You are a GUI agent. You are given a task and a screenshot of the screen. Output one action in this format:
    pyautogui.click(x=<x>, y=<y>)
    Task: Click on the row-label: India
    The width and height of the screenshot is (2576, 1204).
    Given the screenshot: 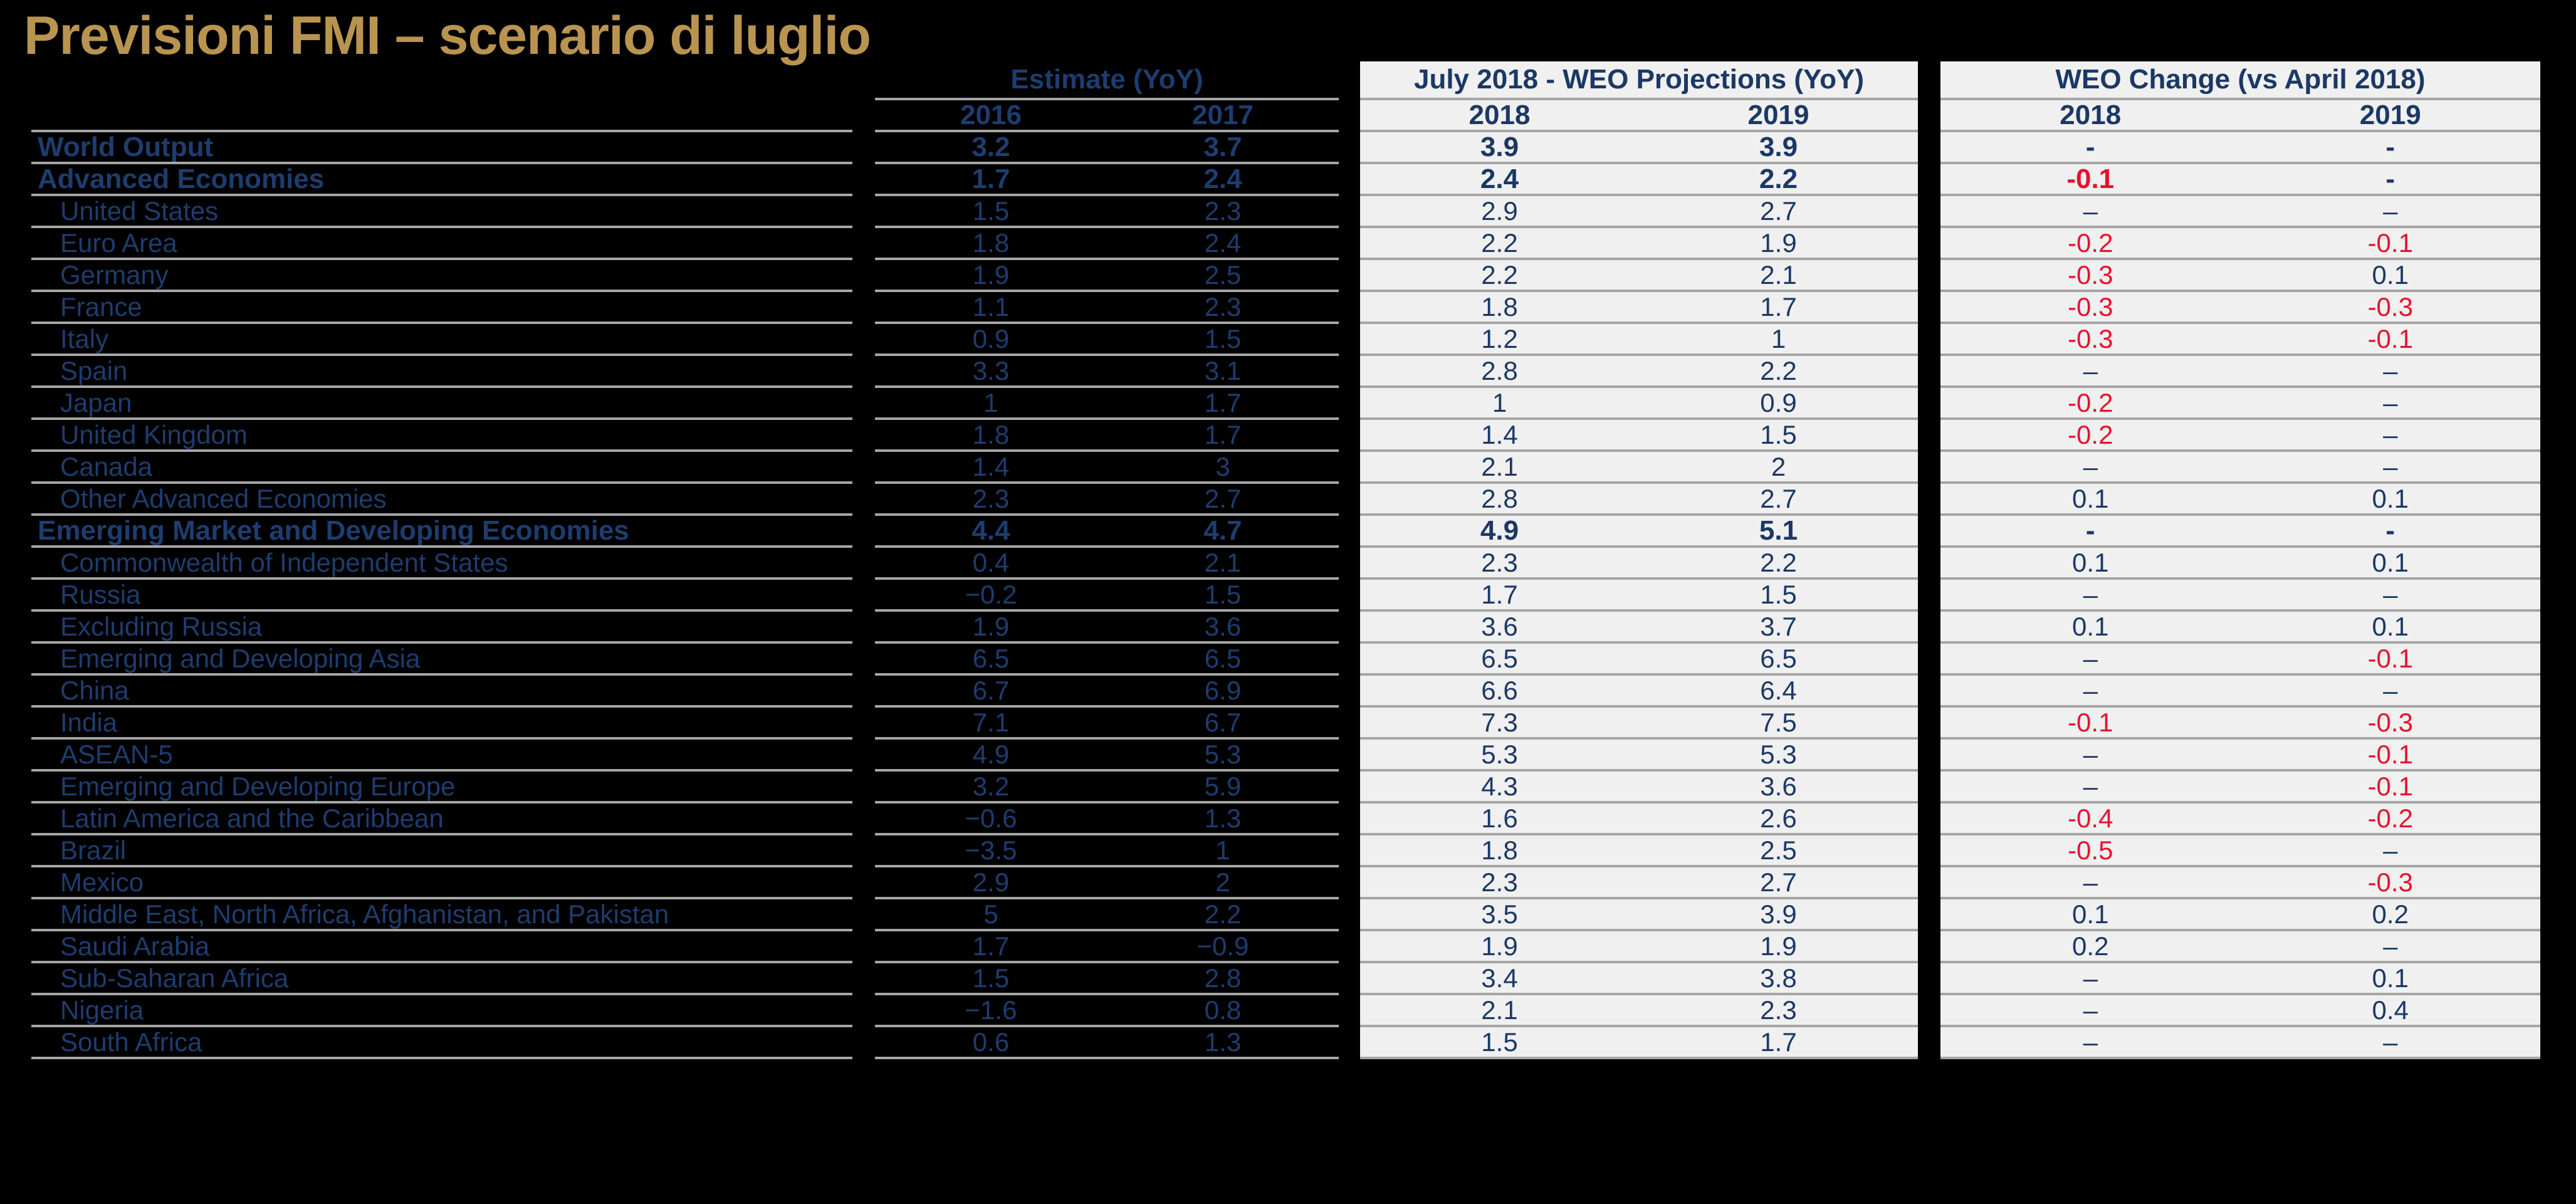 What is the action you would take?
    pyautogui.click(x=441, y=724)
    